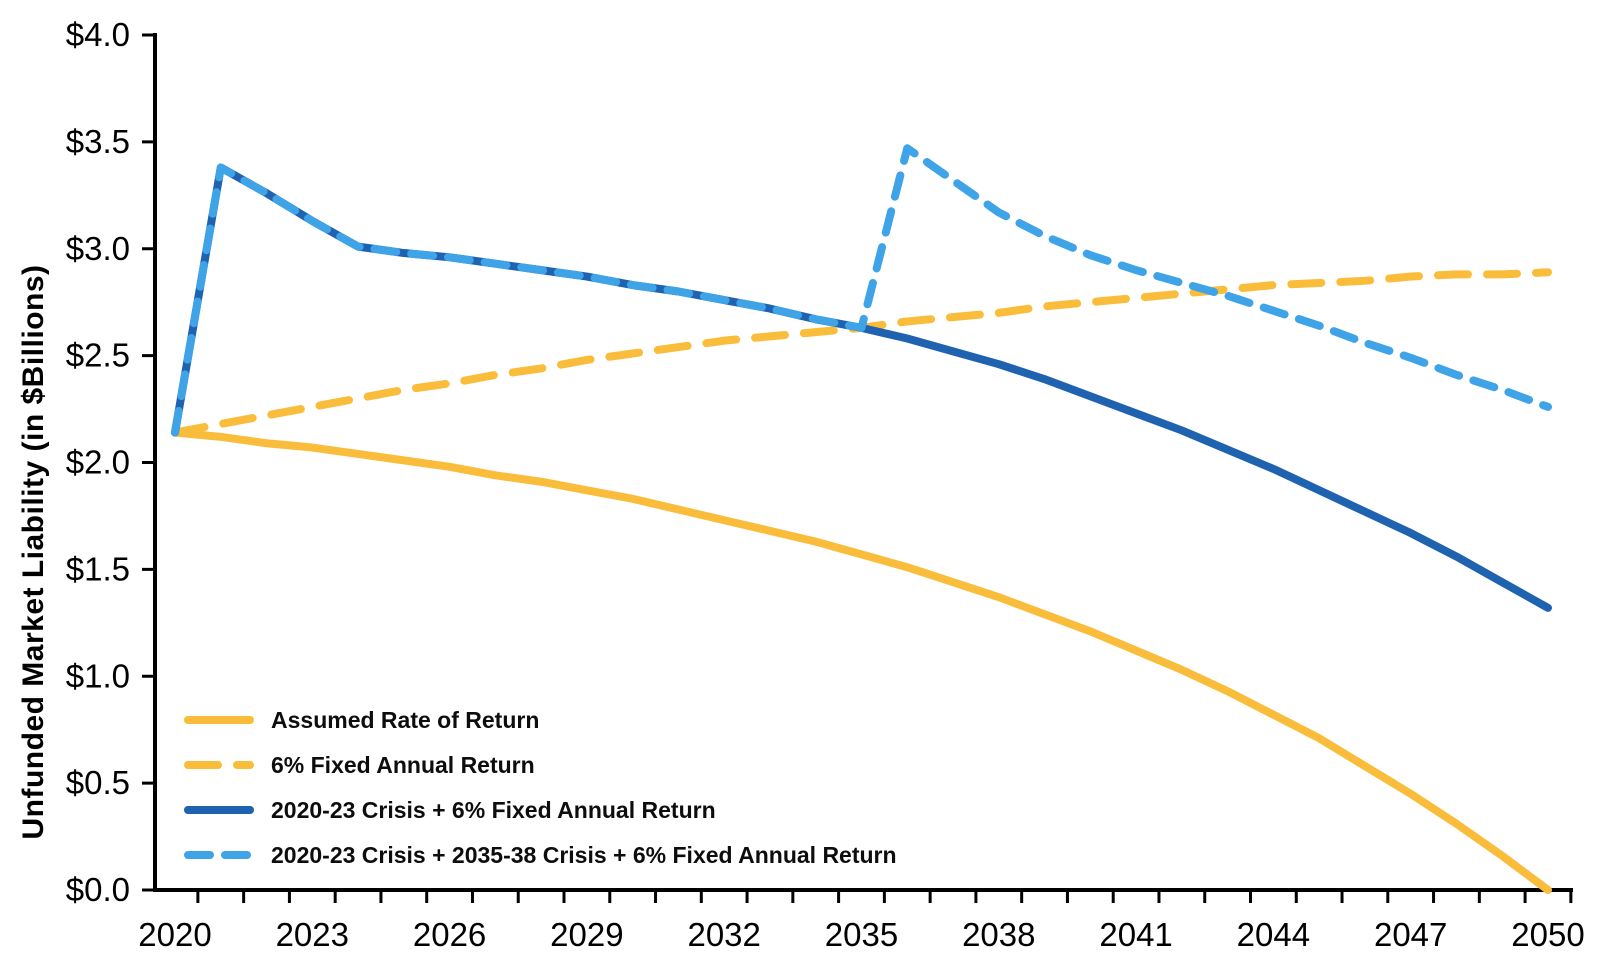 Image resolution: width=1600 pixels, height=967 pixels. I want to click on legend-swatch-dashed-lightblue, so click(219, 855).